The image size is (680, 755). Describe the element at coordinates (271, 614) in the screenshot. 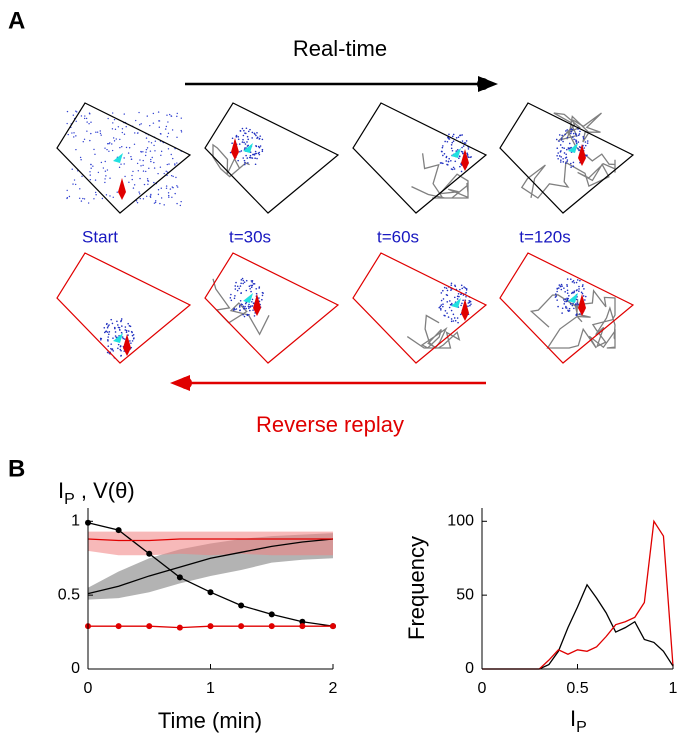

I see `point` at that location.